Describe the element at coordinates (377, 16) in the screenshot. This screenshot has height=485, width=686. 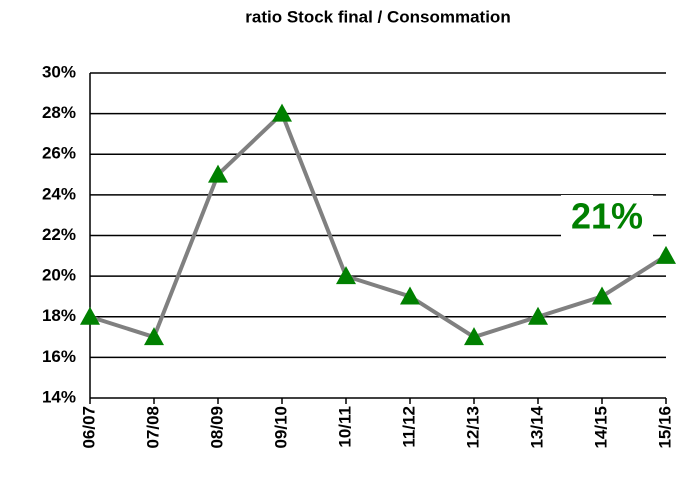
I see `chart-title: ratio Stock final / Consommation` at that location.